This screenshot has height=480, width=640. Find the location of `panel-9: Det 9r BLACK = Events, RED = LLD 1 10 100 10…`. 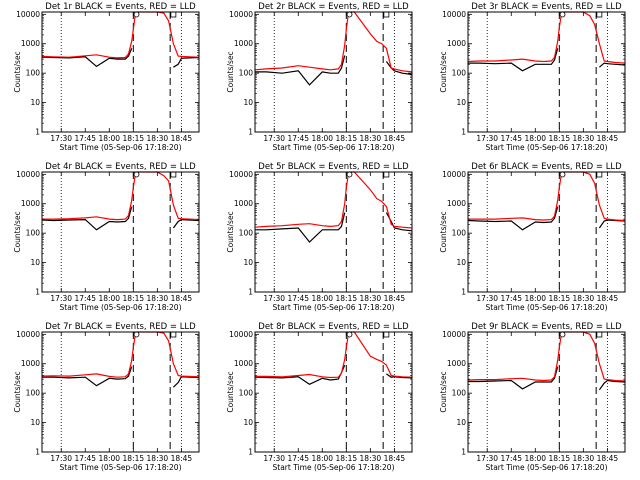

panel-9: Det 9r BLACK = Events, RED = LLD 1 10 100 10… is located at coordinates (532, 397).